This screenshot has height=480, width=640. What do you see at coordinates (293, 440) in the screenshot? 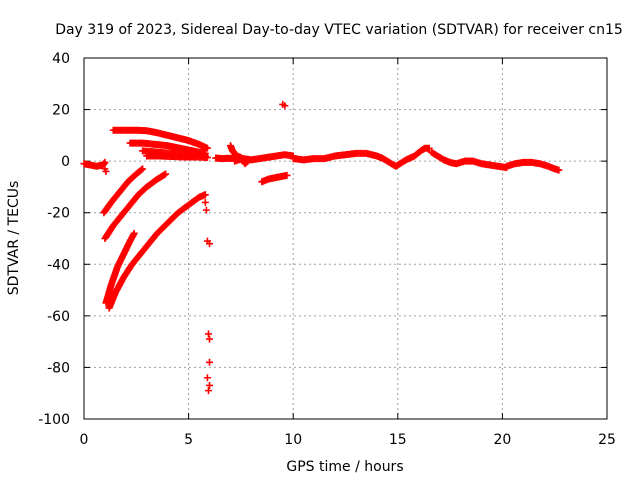
I see `x-tick-label: 10` at bounding box center [293, 440].